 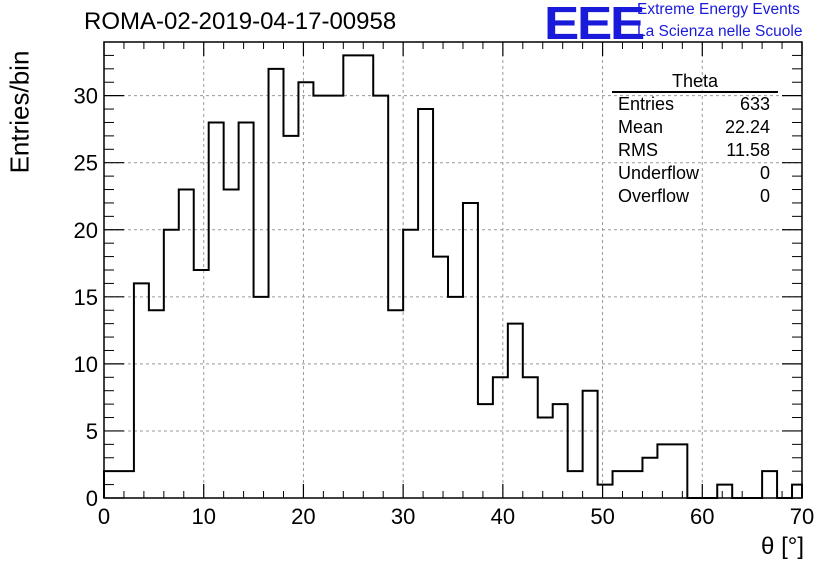 What do you see at coordinates (104, 516) in the screenshot?
I see `x-tick-label: 0` at bounding box center [104, 516].